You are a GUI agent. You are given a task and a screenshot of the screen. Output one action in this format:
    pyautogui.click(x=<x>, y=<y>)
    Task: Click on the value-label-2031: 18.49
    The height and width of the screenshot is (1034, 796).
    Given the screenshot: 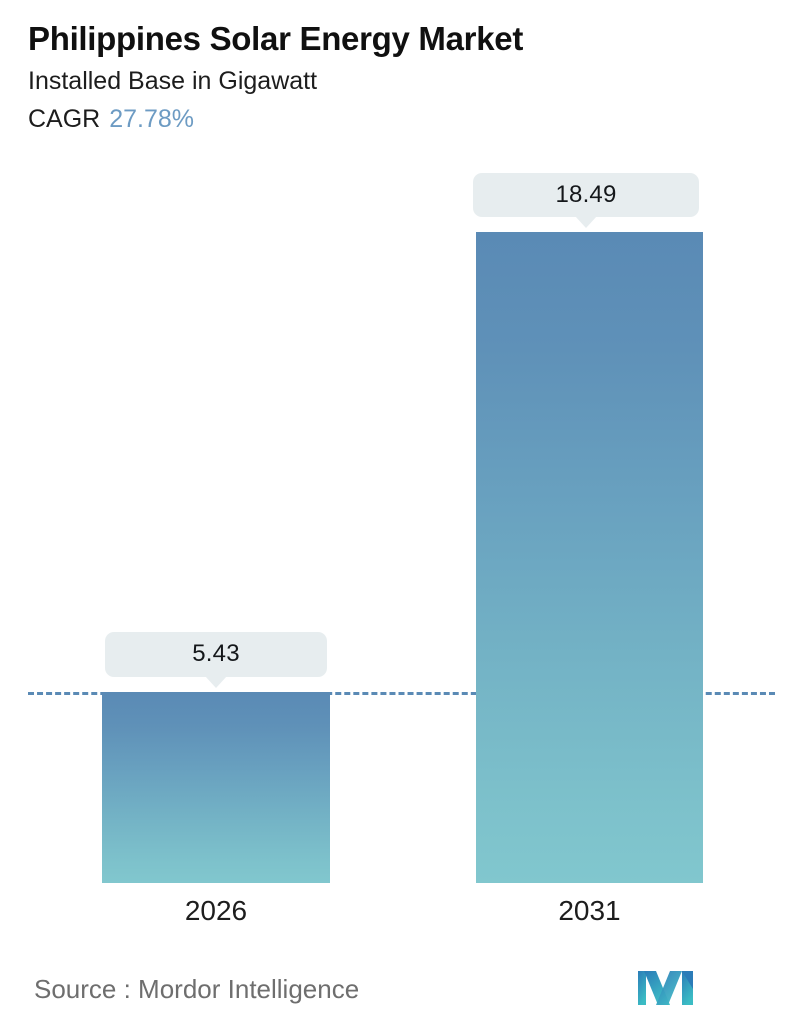 What is the action you would take?
    pyautogui.click(x=586, y=194)
    